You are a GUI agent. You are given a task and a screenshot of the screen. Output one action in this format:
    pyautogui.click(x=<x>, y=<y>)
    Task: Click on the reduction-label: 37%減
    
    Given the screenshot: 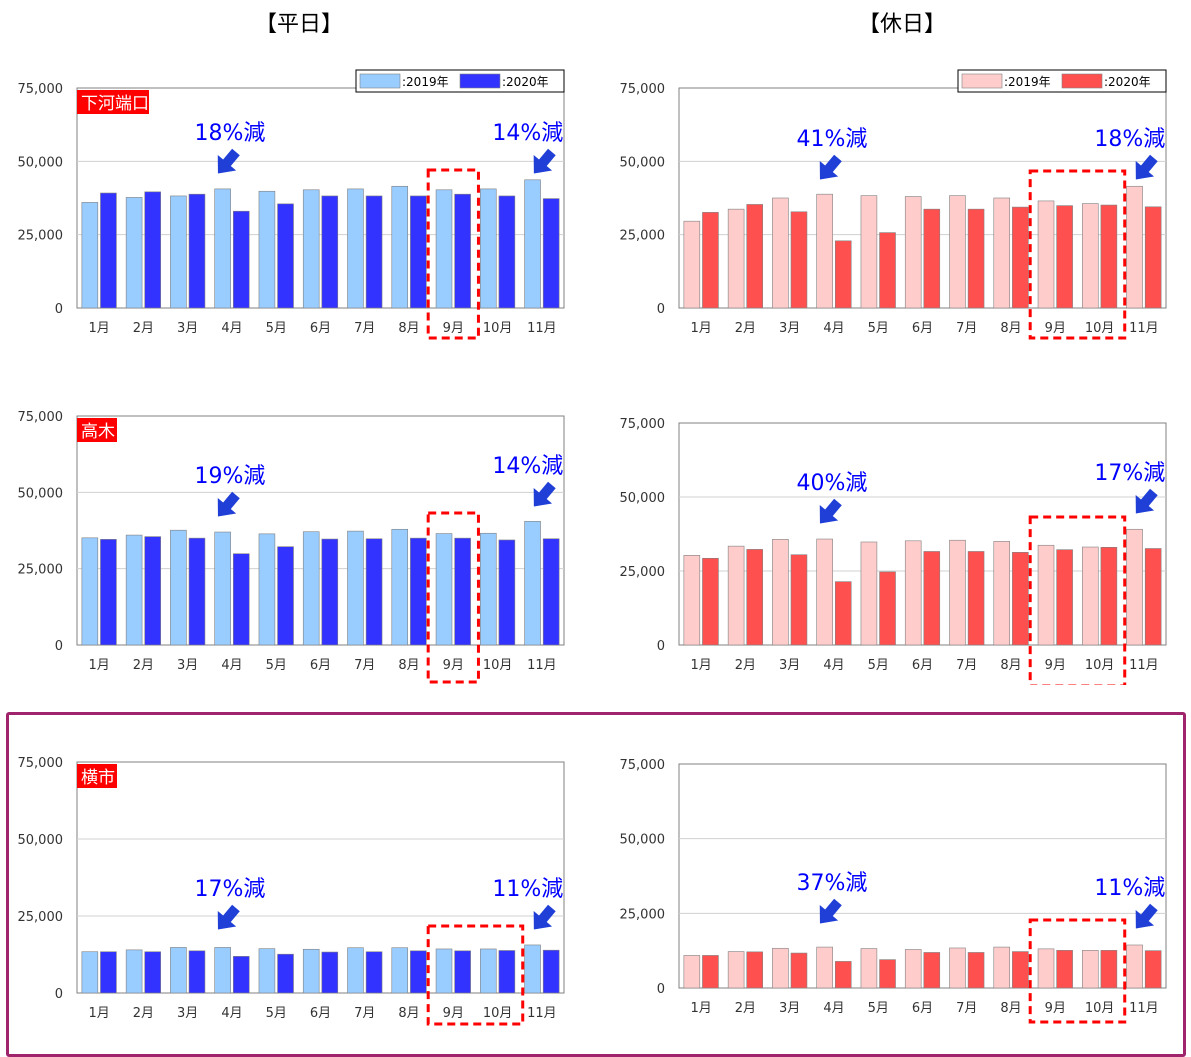 What is the action you would take?
    pyautogui.click(x=832, y=883)
    